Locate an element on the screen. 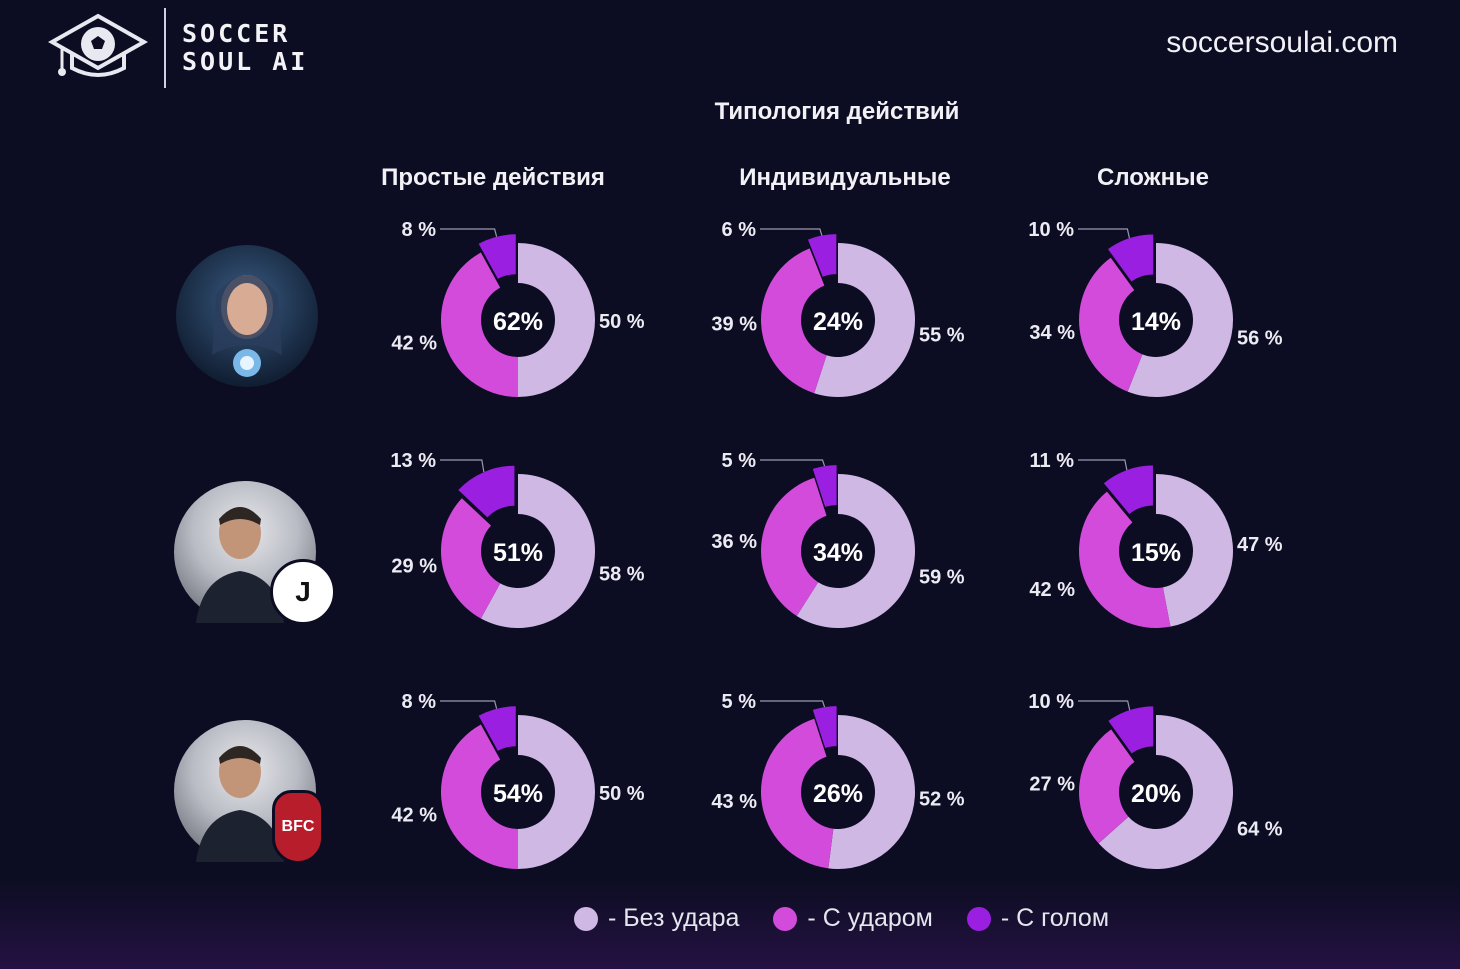  data-label-shot: 43 % is located at coordinates (734, 802).